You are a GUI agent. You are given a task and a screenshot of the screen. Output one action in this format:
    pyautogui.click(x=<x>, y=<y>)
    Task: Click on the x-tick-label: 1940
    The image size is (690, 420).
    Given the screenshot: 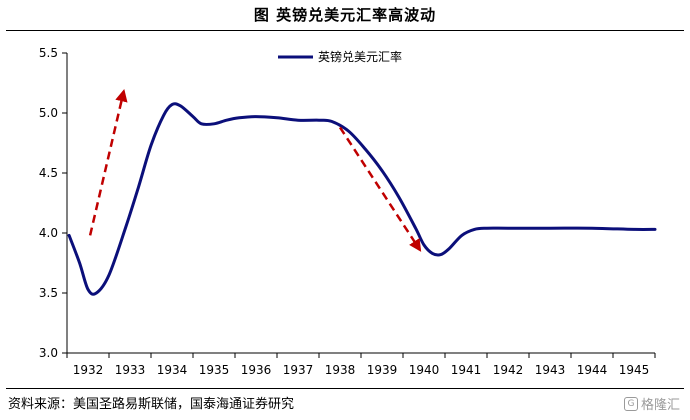 What is the action you would take?
    pyautogui.click(x=424, y=370)
    